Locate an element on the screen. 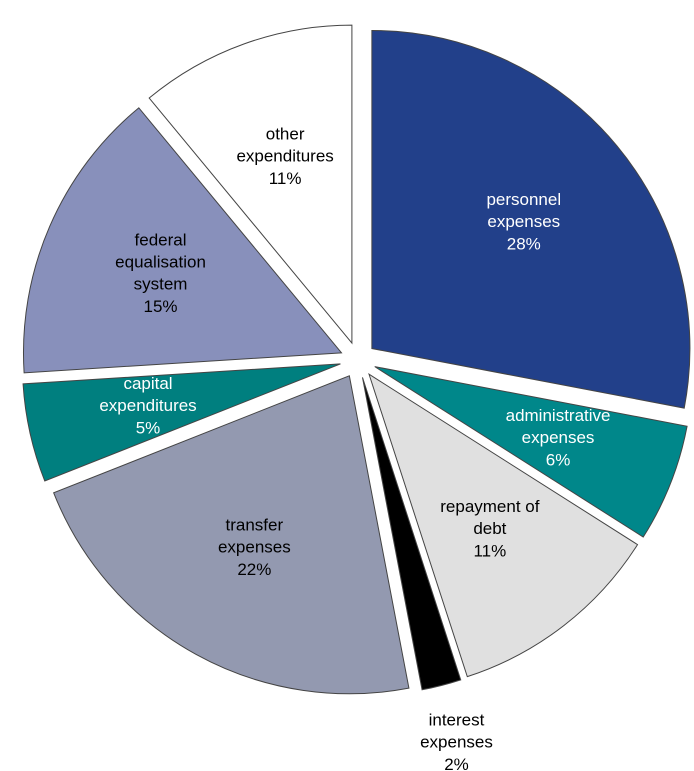 This screenshot has height=771, width=694. slice-label-line: other is located at coordinates (285, 134).